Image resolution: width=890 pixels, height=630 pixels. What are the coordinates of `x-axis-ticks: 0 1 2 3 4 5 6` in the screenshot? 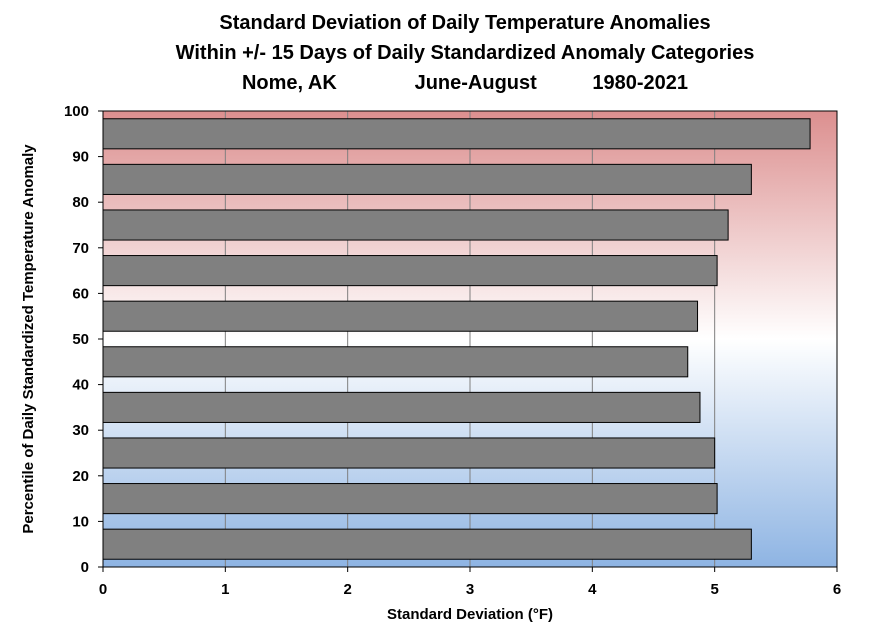 It's located at (470, 582).